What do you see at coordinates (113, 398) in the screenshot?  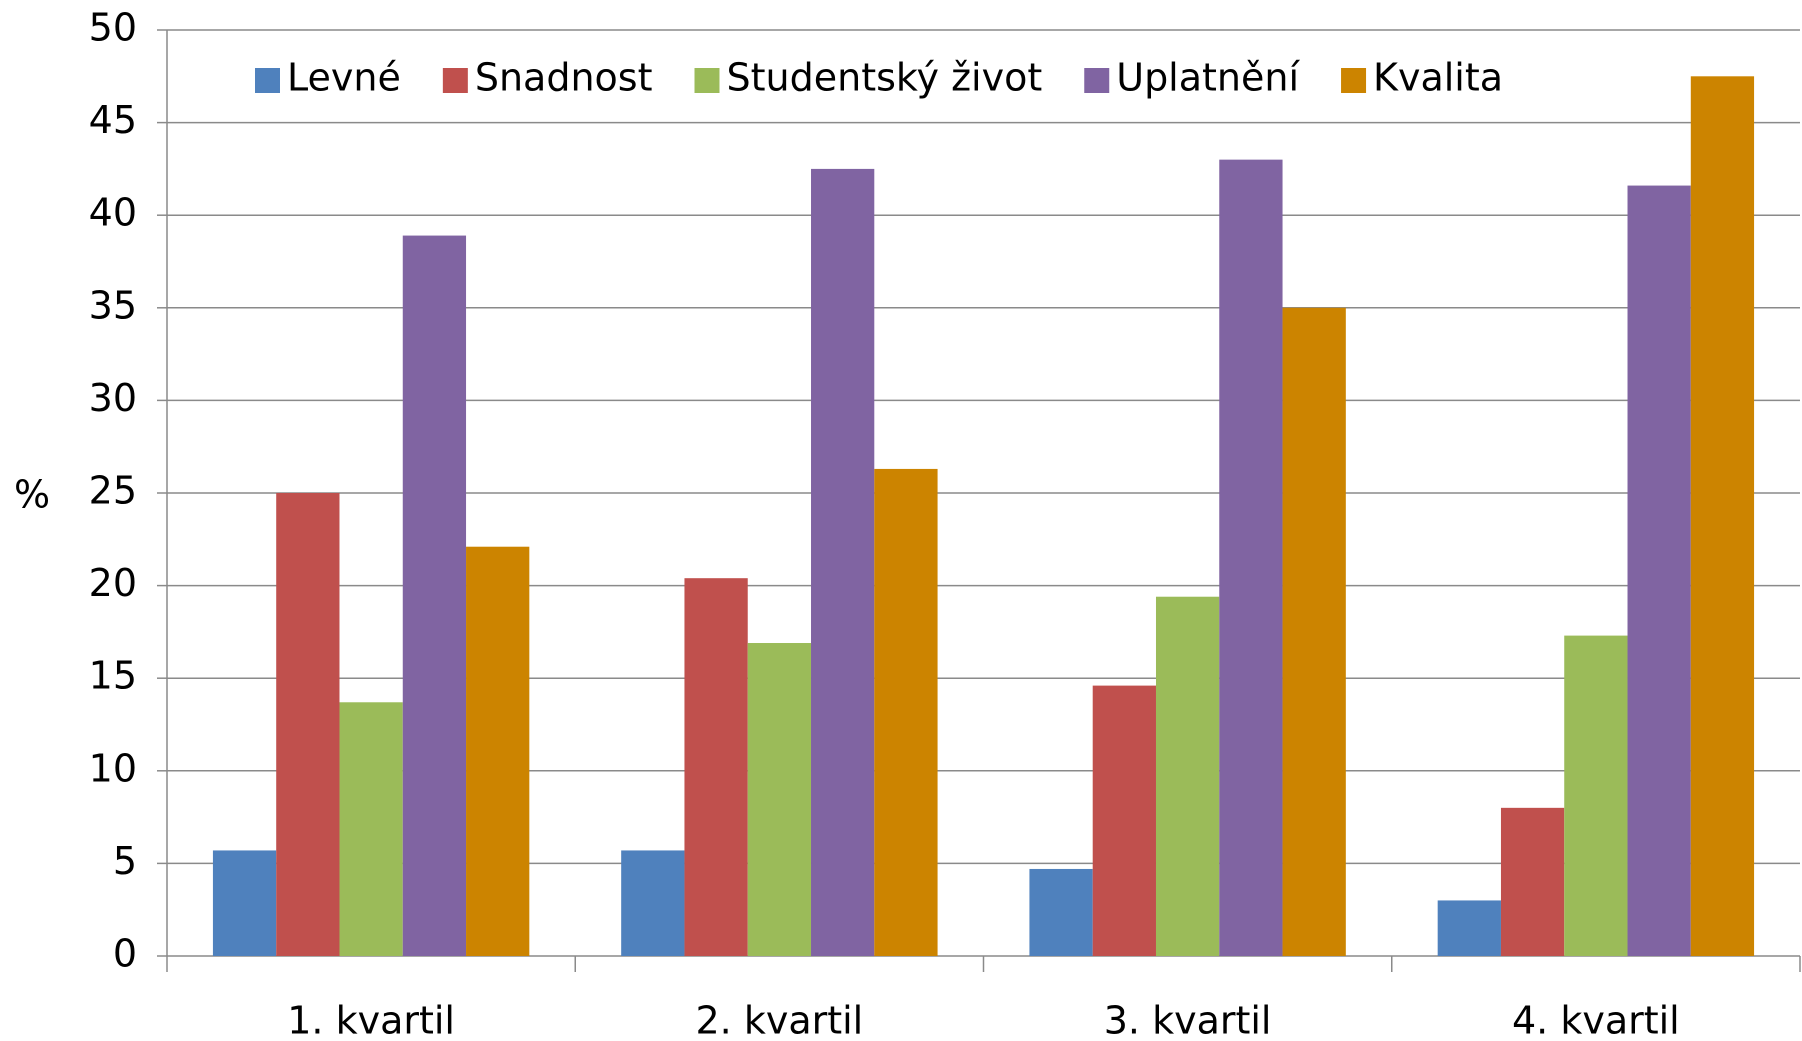 I see `y-tick-label: 30` at bounding box center [113, 398].